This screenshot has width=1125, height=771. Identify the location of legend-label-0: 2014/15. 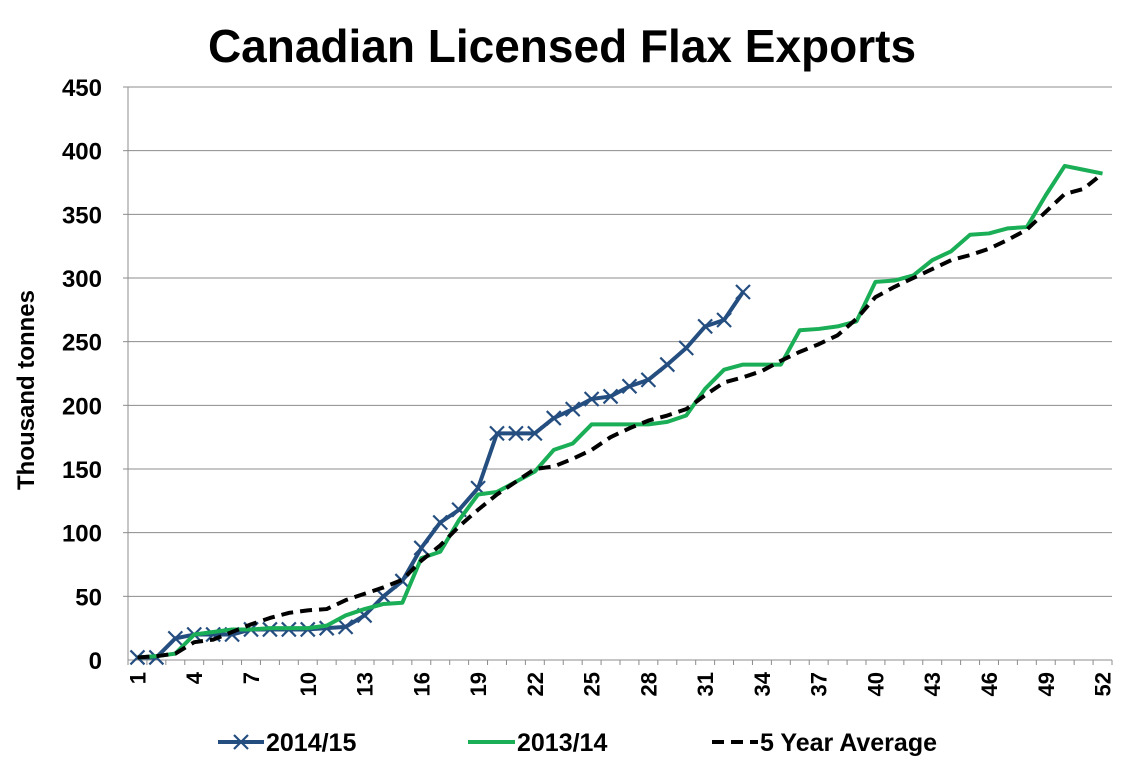
(311, 743).